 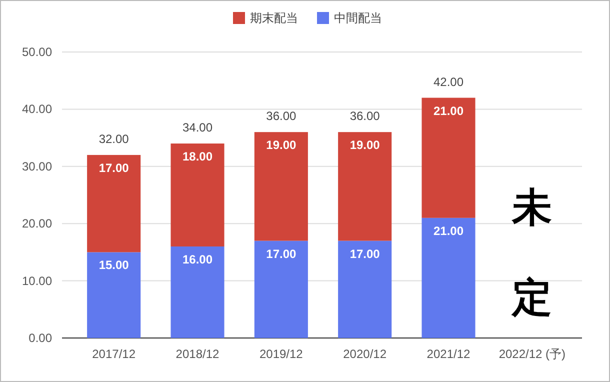 I want to click on legend-label: 期末配当, so click(x=274, y=18).